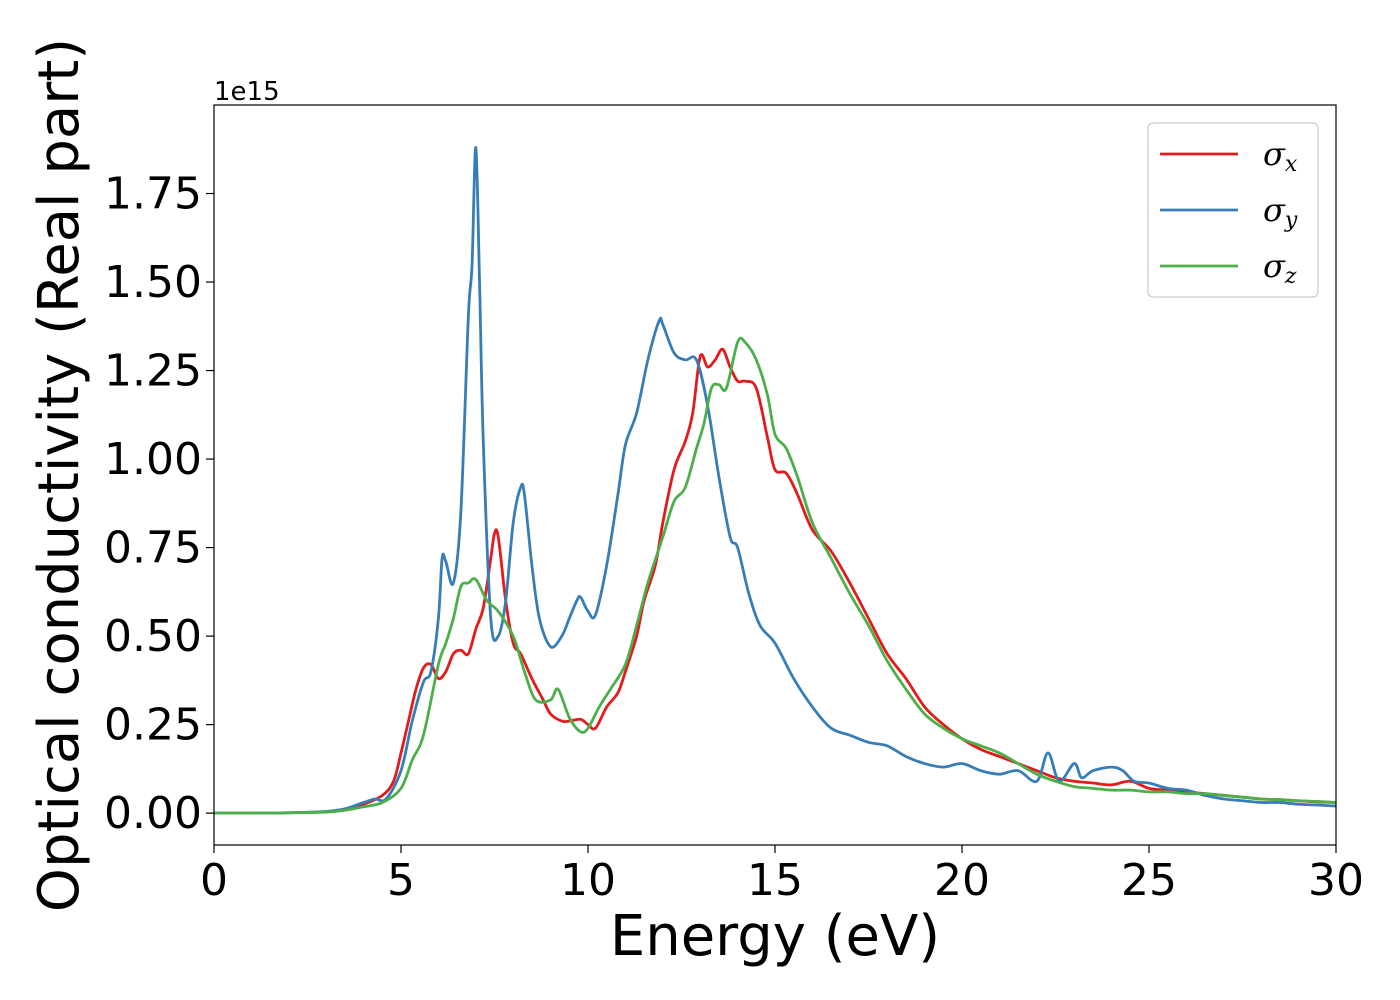 This screenshot has height=1000, width=1400. I want to click on y-tick-label: 0.50, so click(153, 636).